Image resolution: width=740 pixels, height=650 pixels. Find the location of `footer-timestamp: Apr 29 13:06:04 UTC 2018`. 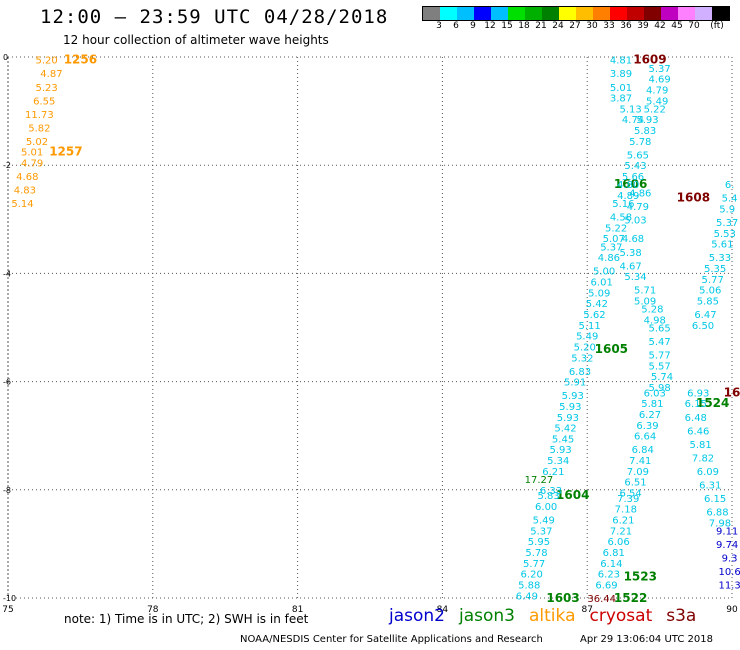

footer-timestamp: Apr 29 13:06:04 UTC 2018 is located at coordinates (646, 639).